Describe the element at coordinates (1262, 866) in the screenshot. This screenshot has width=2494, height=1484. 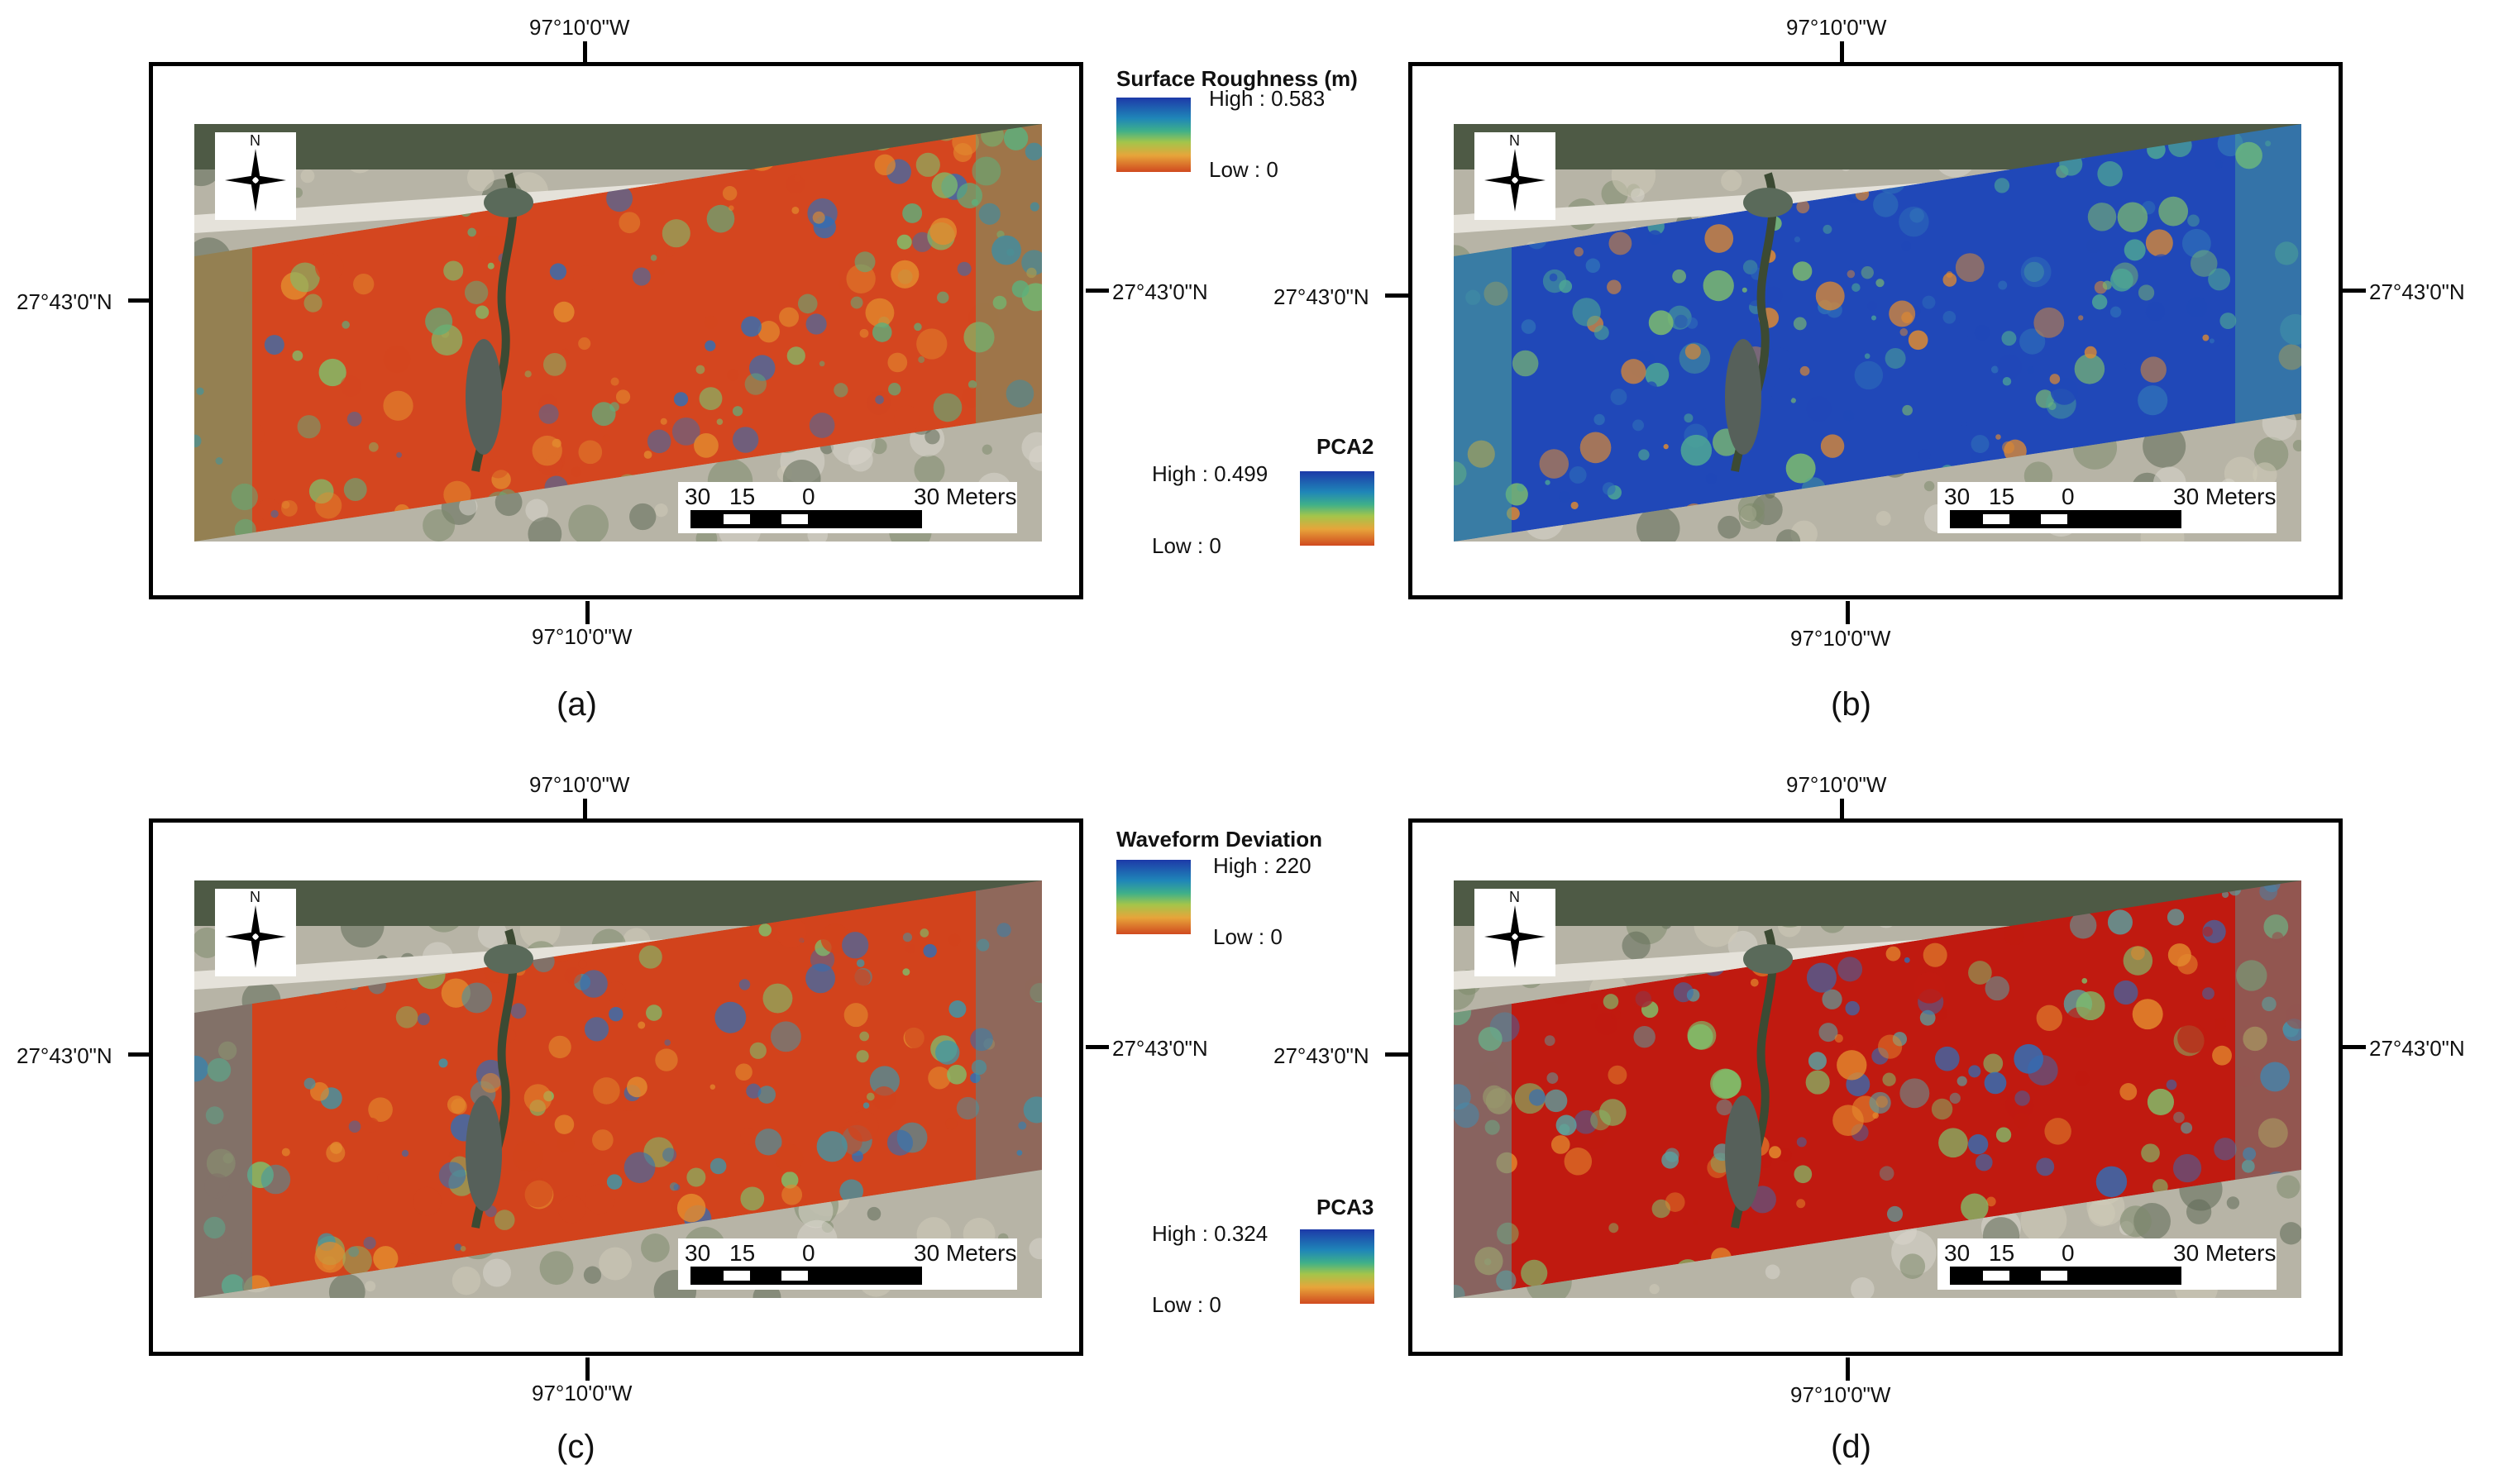
I see `legend-high-label: High : 220` at that location.